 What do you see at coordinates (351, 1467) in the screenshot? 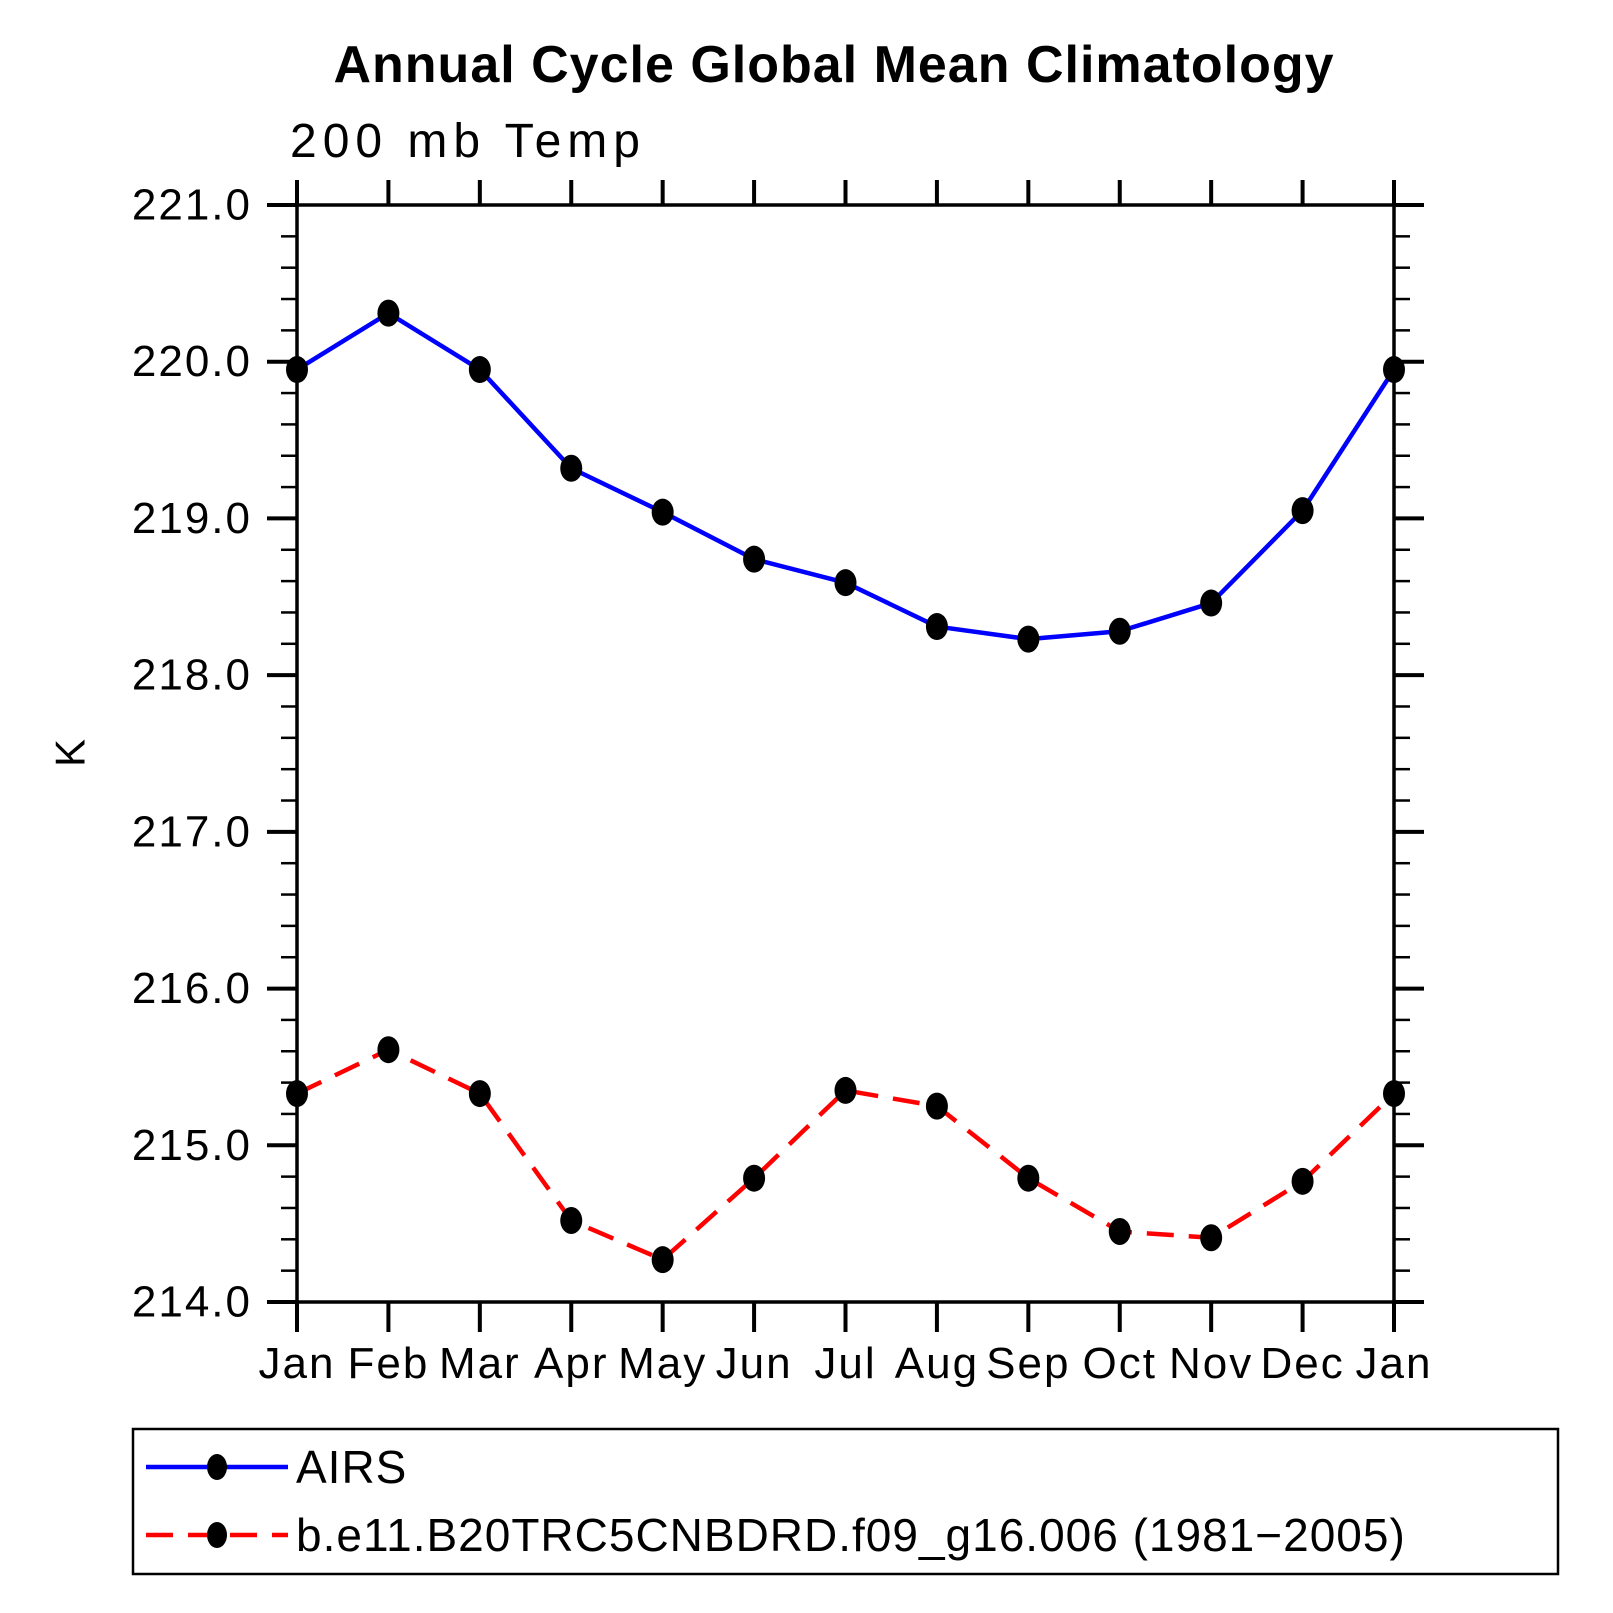
I see `legend-label-0: AIRS` at bounding box center [351, 1467].